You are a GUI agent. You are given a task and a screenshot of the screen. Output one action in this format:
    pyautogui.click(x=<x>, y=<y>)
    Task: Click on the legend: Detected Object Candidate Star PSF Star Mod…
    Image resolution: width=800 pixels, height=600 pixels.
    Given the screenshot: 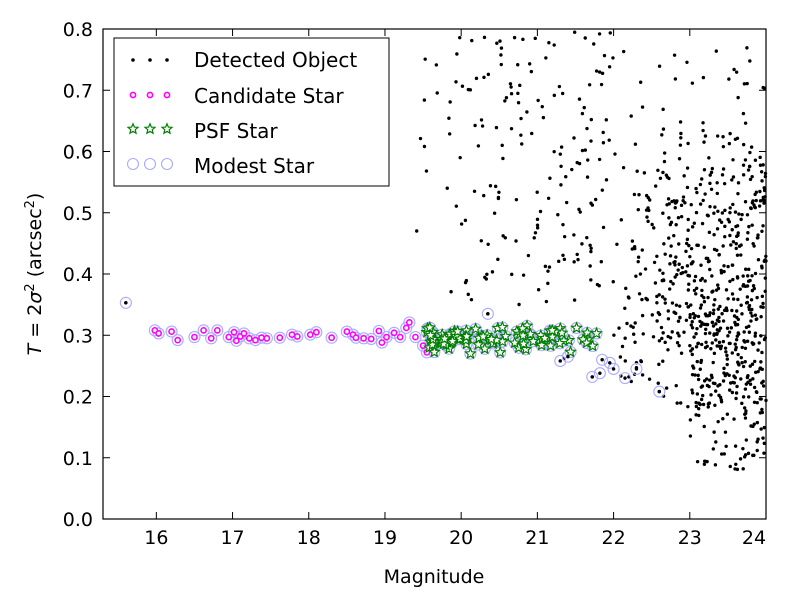 What is the action you would take?
    pyautogui.click(x=251, y=112)
    